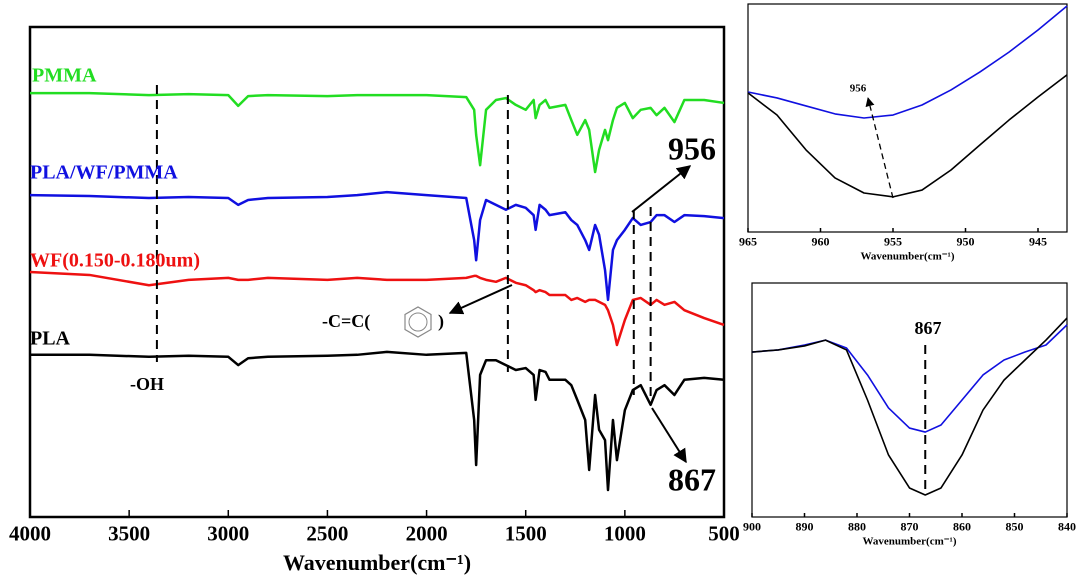  What do you see at coordinates (805, 527) in the screenshot?
I see `x-tick-label: 890` at bounding box center [805, 527].